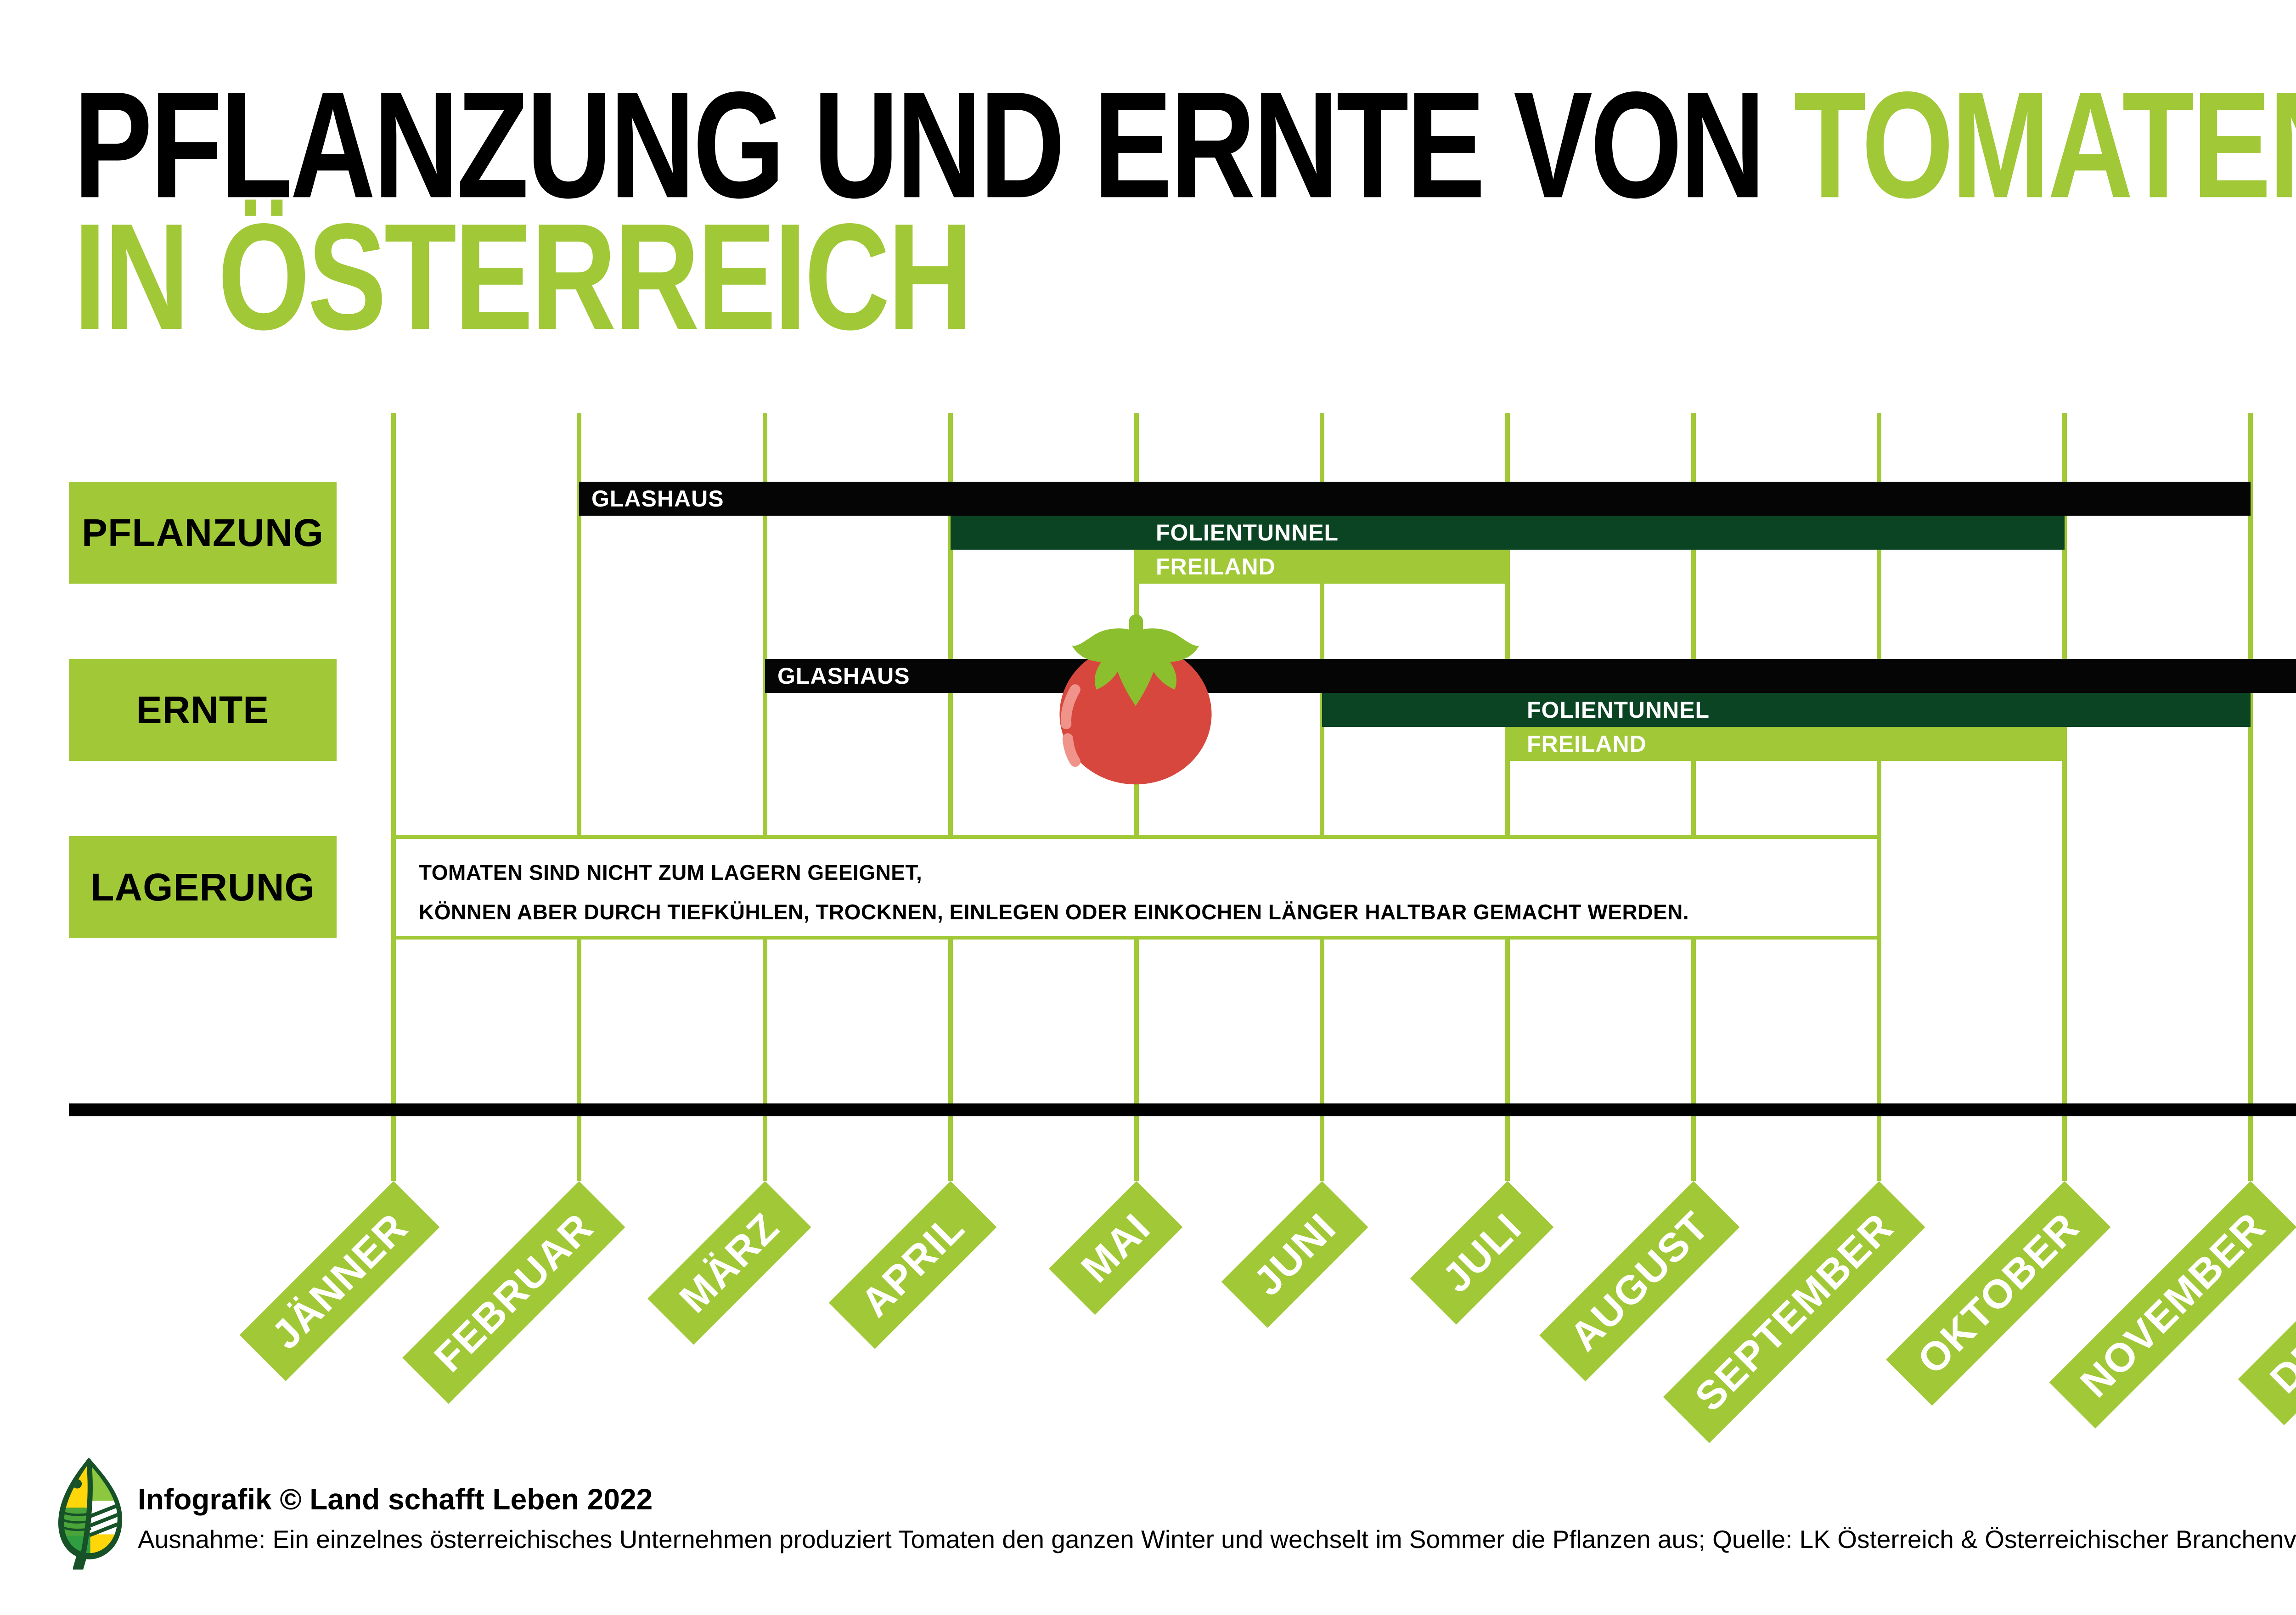 This screenshot has height=1615, width=2296. I want to click on month-gridline-maerz, so click(765, 797).